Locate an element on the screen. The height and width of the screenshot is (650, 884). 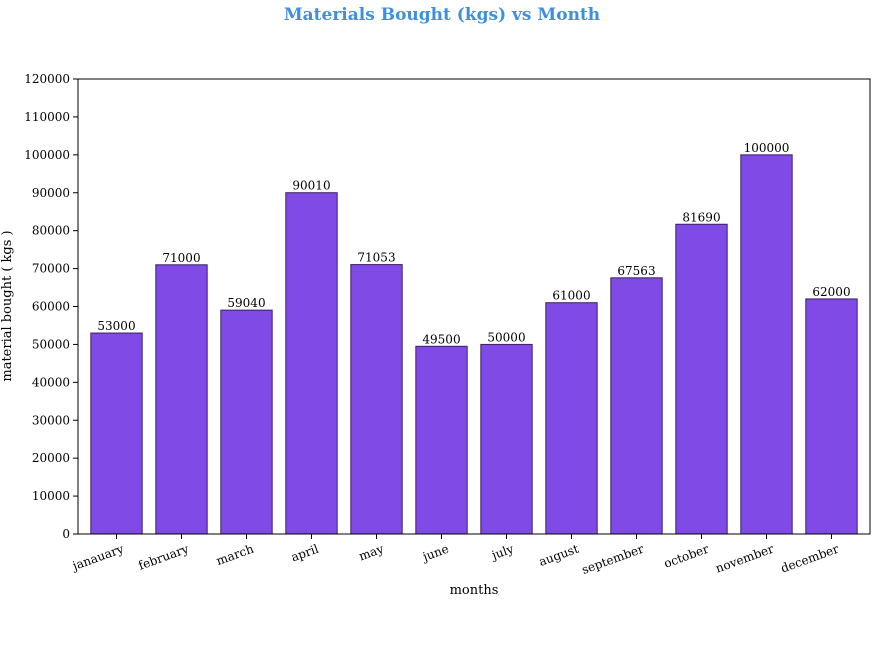
bar-august is located at coordinates (571, 418).